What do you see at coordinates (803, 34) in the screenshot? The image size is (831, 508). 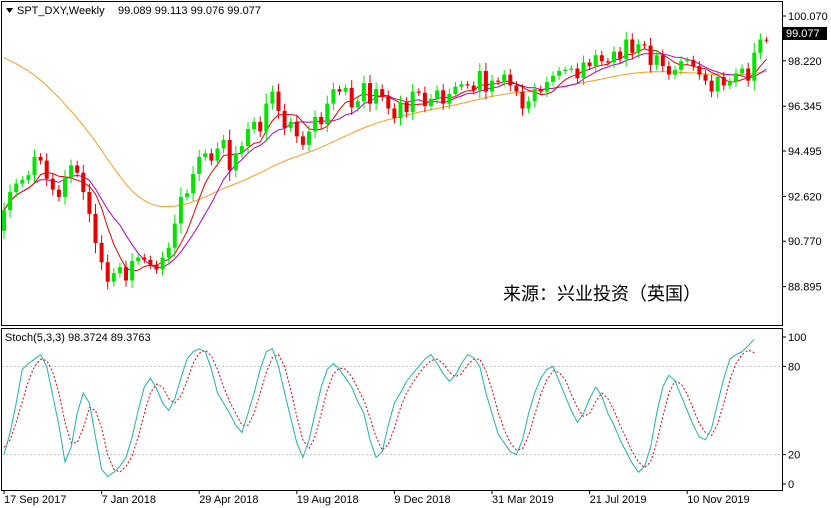 I see `last-price-label: 99.077` at bounding box center [803, 34].